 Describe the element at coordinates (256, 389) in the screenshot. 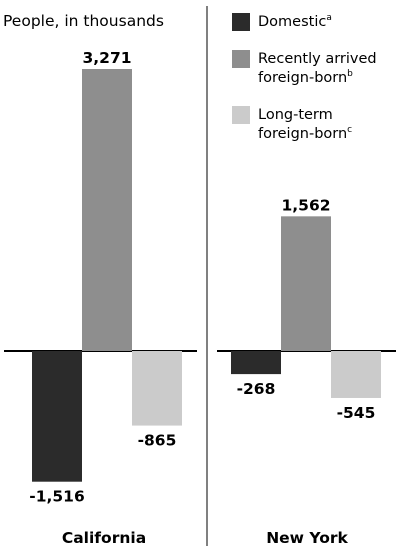

I see `value-label: -268` at that location.